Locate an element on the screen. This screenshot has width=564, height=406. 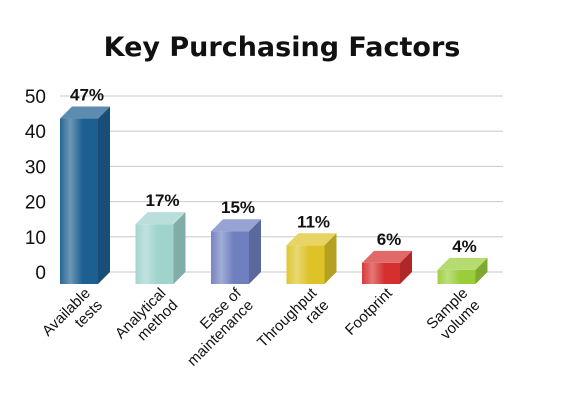
data-label: 47% is located at coordinates (87, 95).